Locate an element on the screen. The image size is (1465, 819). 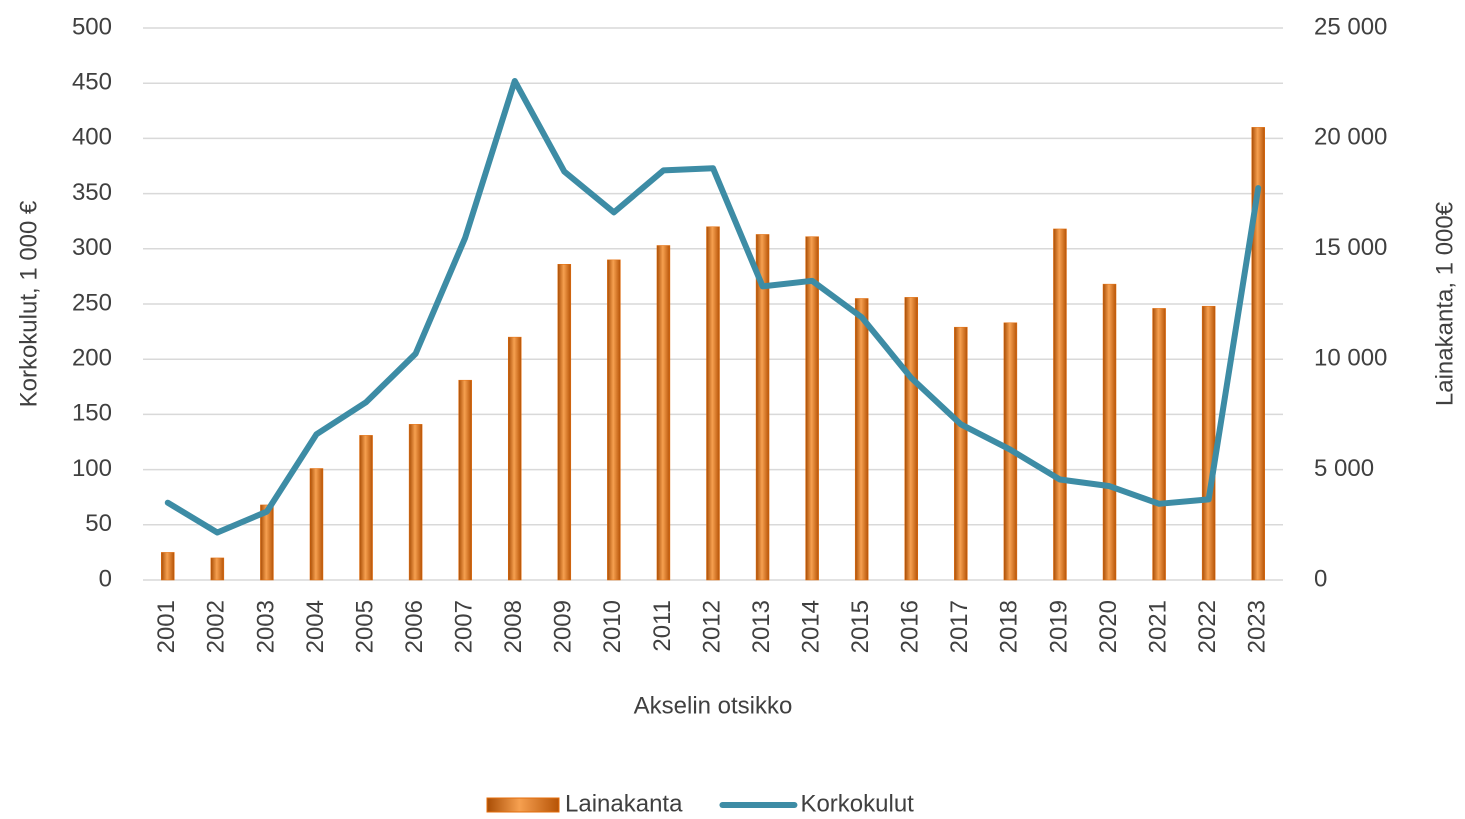
x-tick-label: 2020 is located at coordinates (1108, 626).